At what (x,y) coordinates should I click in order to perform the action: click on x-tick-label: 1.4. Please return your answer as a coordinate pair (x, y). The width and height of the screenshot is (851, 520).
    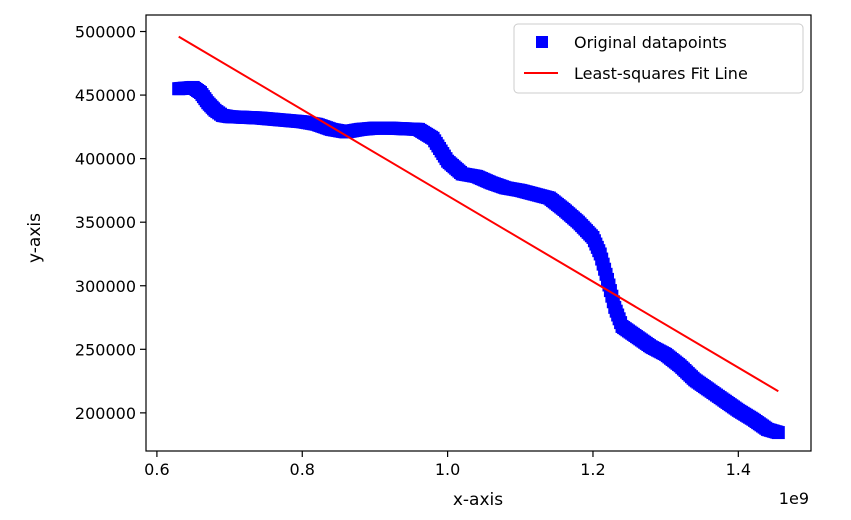
    Looking at the image, I should click on (738, 469).